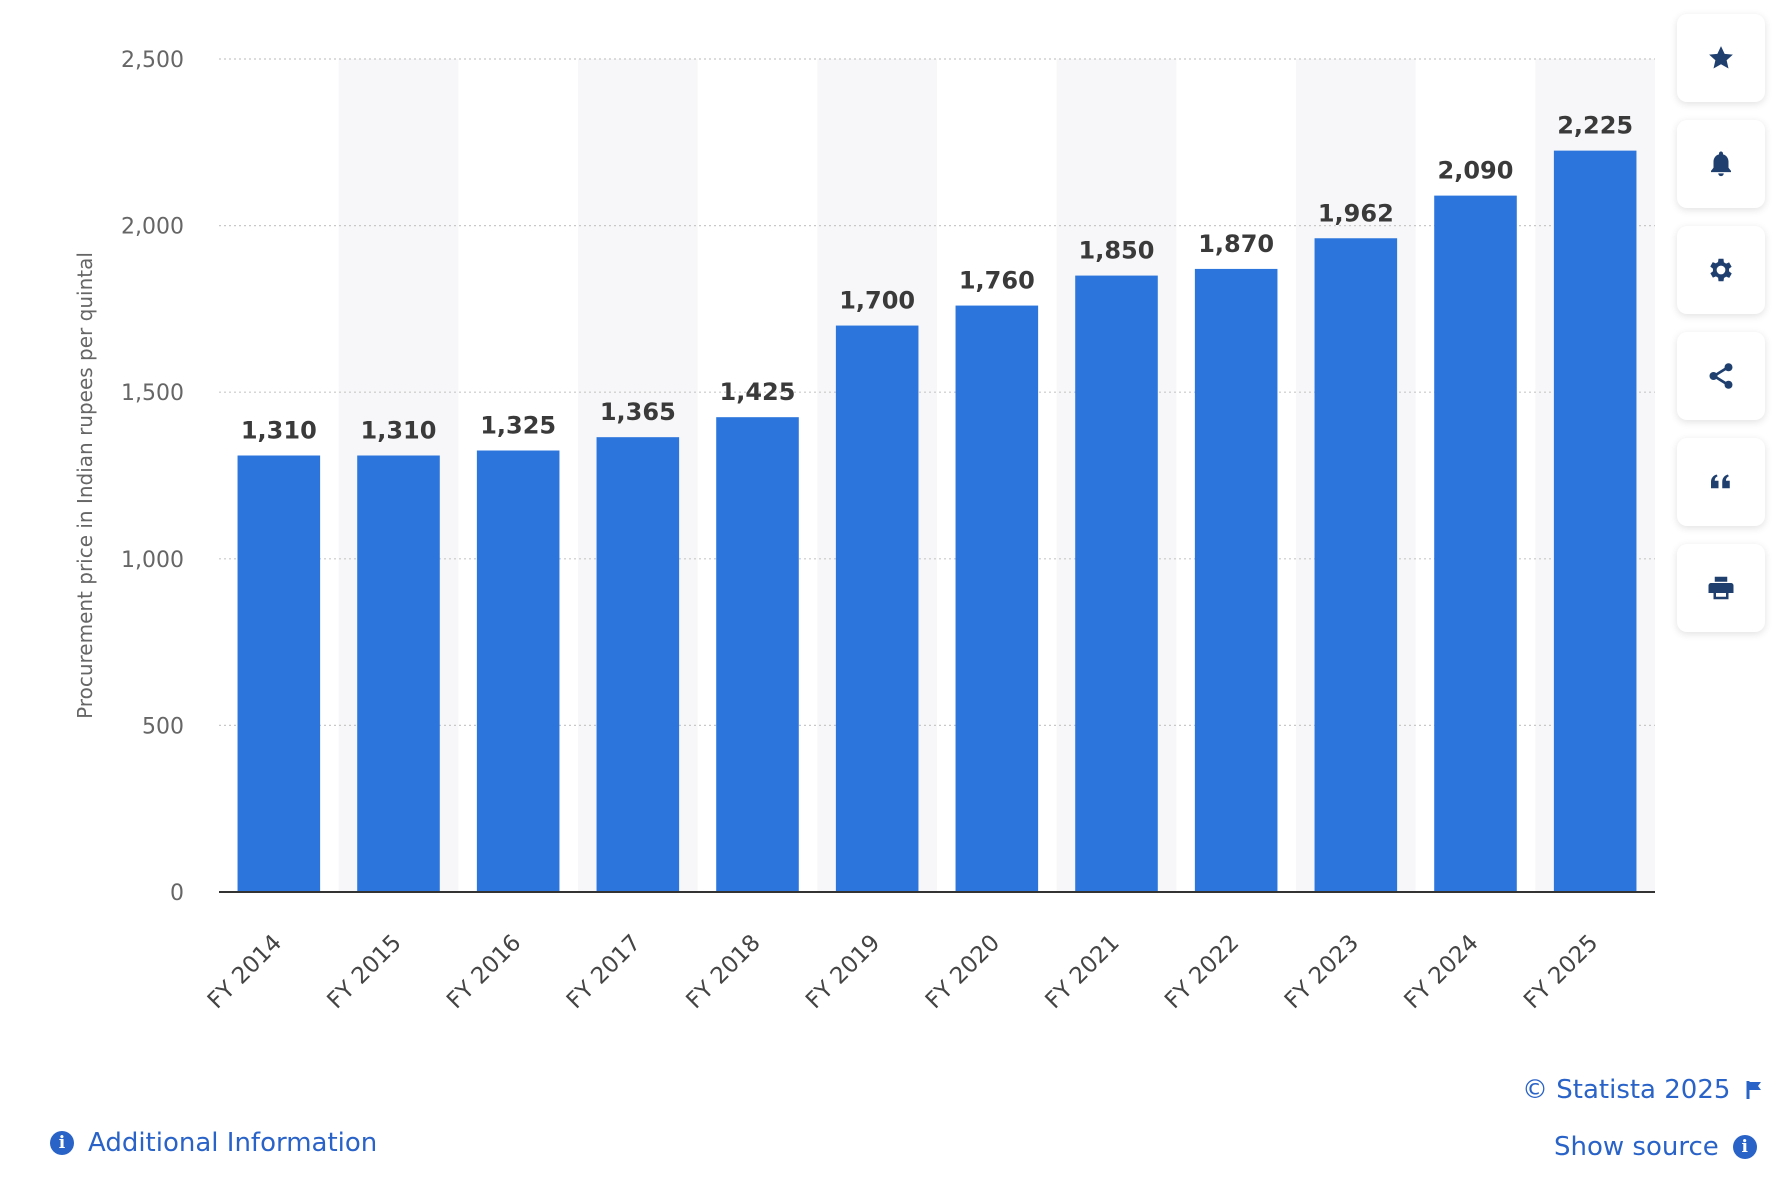 This screenshot has height=1182, width=1778. I want to click on share-icon, so click(1721, 376).